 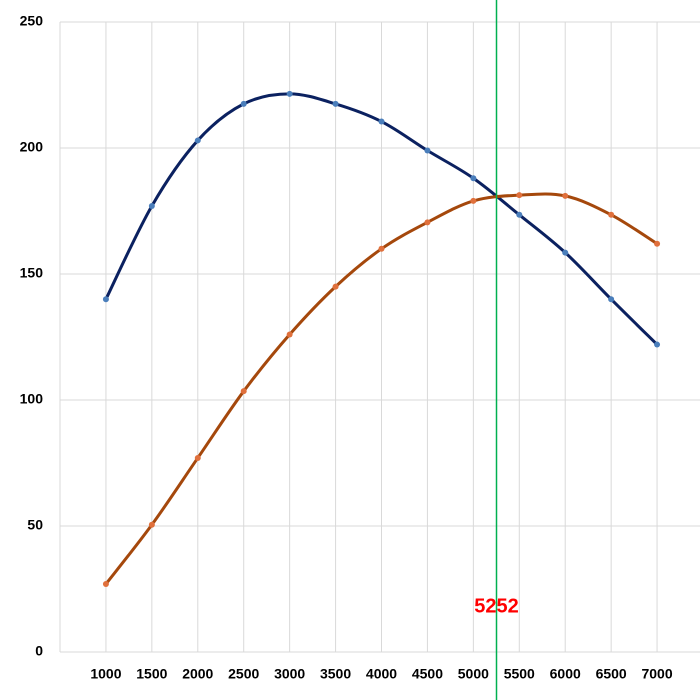 I want to click on y-tick-label: 50, so click(x=35, y=525).